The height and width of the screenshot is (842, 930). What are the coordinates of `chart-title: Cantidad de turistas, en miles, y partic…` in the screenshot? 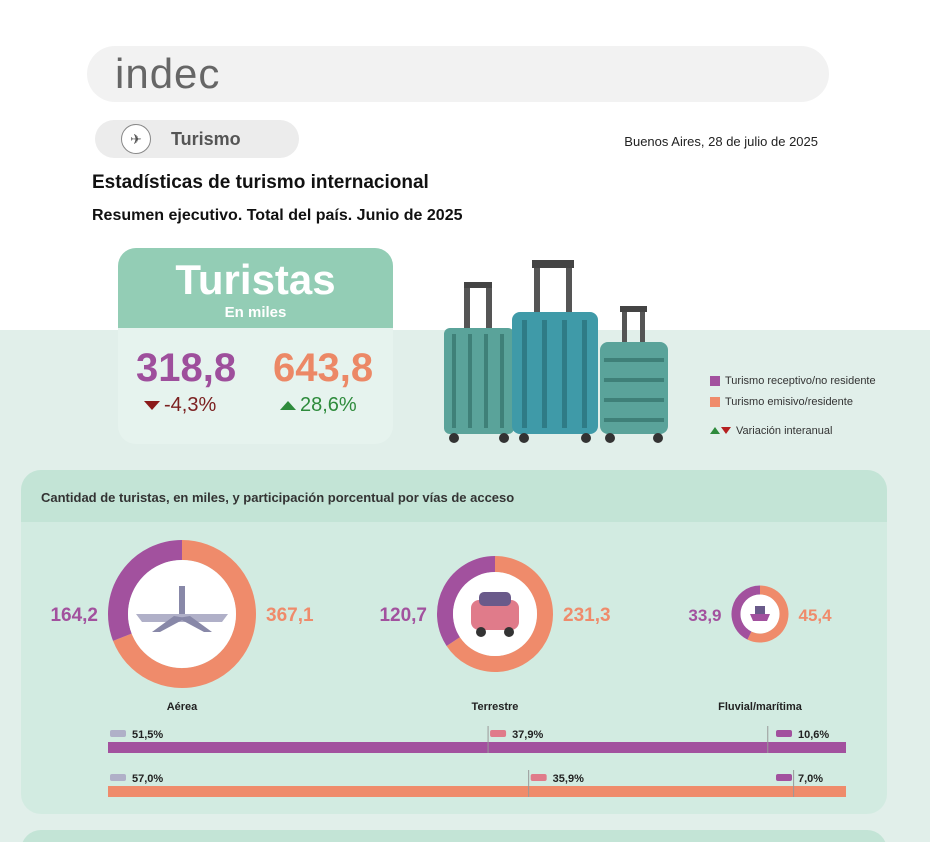 It's located at (278, 497).